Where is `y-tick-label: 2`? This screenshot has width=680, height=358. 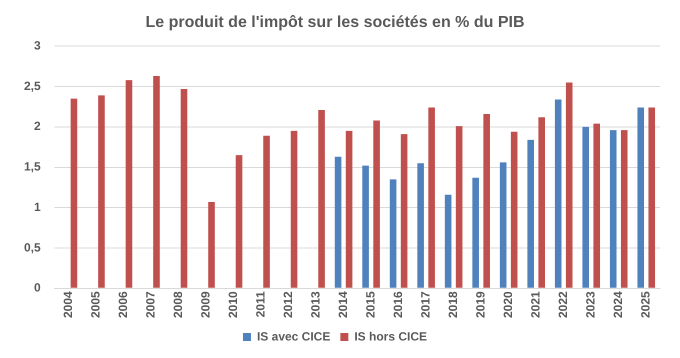
y-tick-label: 2 is located at coordinates (37, 126).